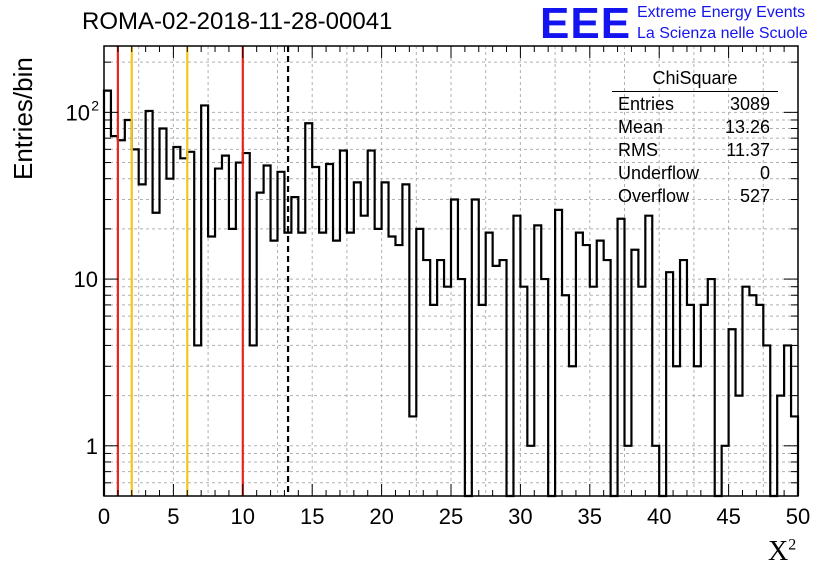 This screenshot has height=572, width=836. Describe the element at coordinates (728, 516) in the screenshot. I see `x-tick-label: 45` at that location.